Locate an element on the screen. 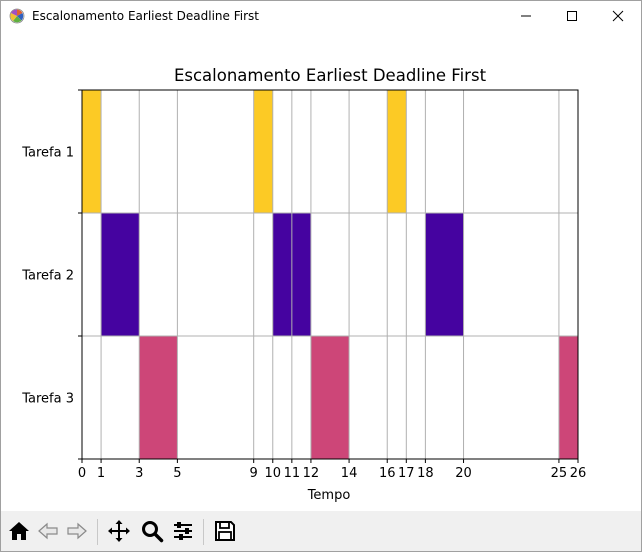 This screenshot has height=552, width=642. close-icon is located at coordinates (618, 16).